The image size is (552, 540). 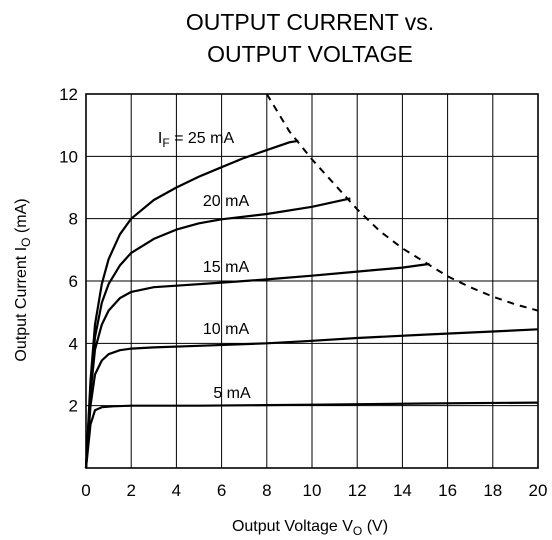 What do you see at coordinates (538, 490) in the screenshot?
I see `x-tick-label: 20` at bounding box center [538, 490].